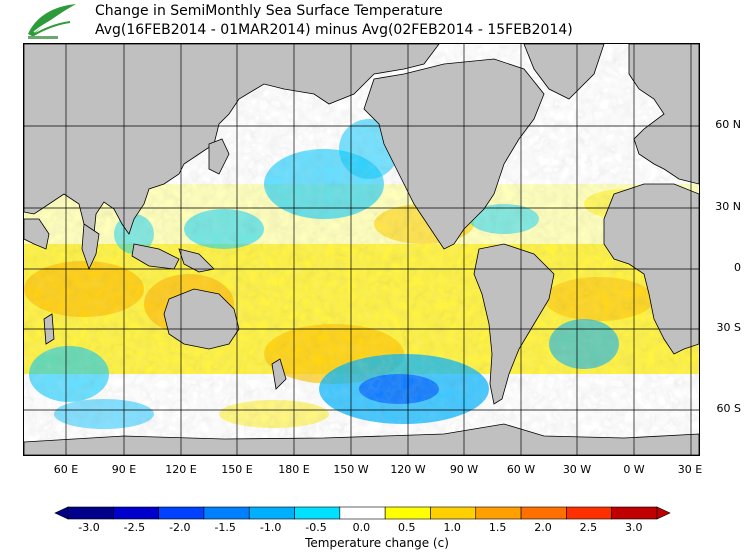 The image size is (755, 560). Describe the element at coordinates (497, 527) in the screenshot. I see `colorbar-tick-label: 1.5` at that location.